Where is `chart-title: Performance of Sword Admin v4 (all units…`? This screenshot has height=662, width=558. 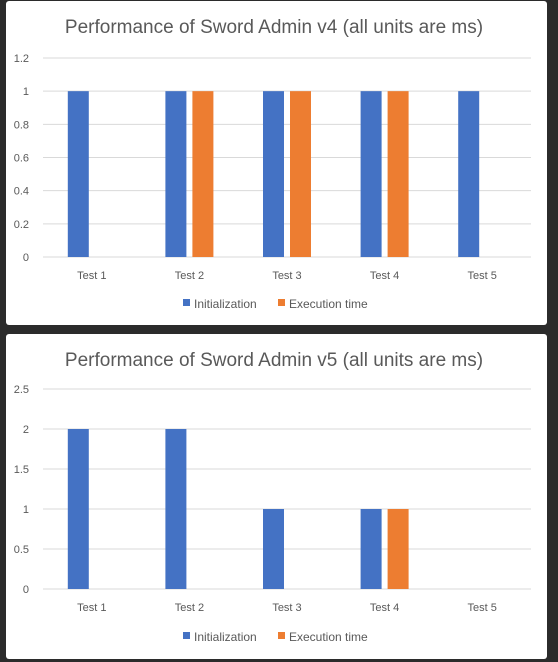
chart-title: Performance of Sword Admin v4 (all units… is located at coordinates (274, 27).